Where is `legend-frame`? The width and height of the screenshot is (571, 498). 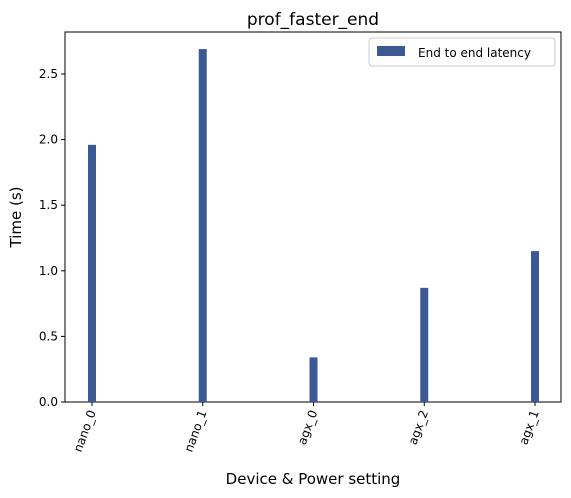 legend-frame is located at coordinates (462, 52).